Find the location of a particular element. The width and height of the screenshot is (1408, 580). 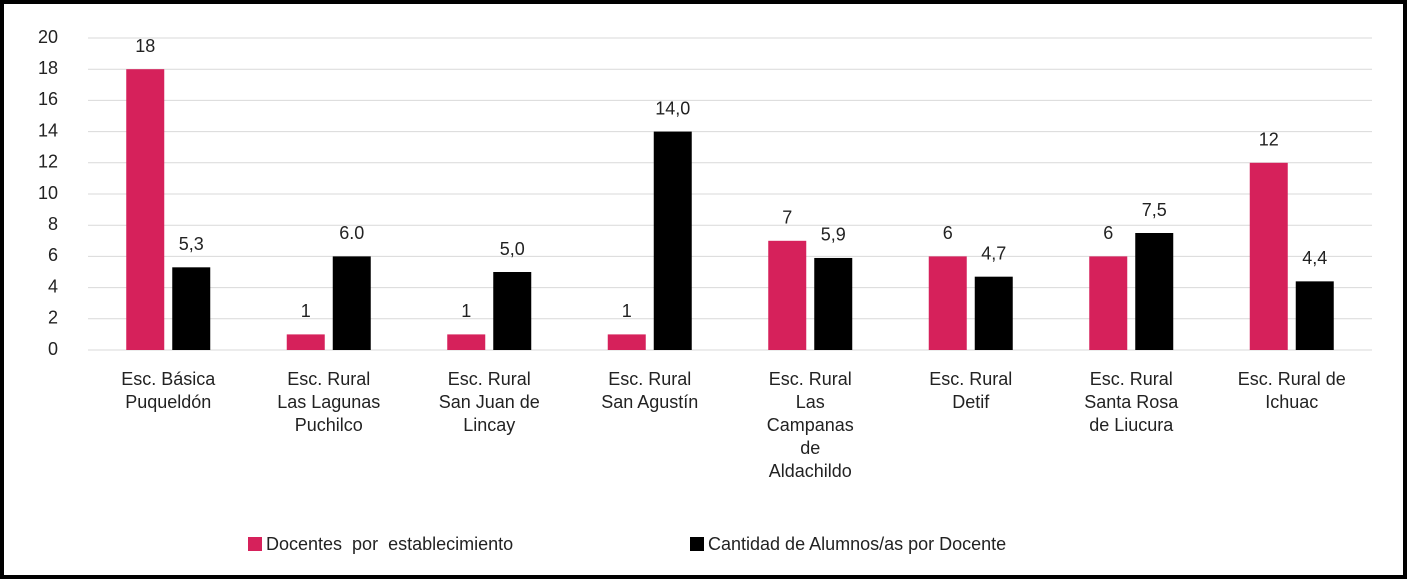

y-tick-label: 10 is located at coordinates (48, 193).